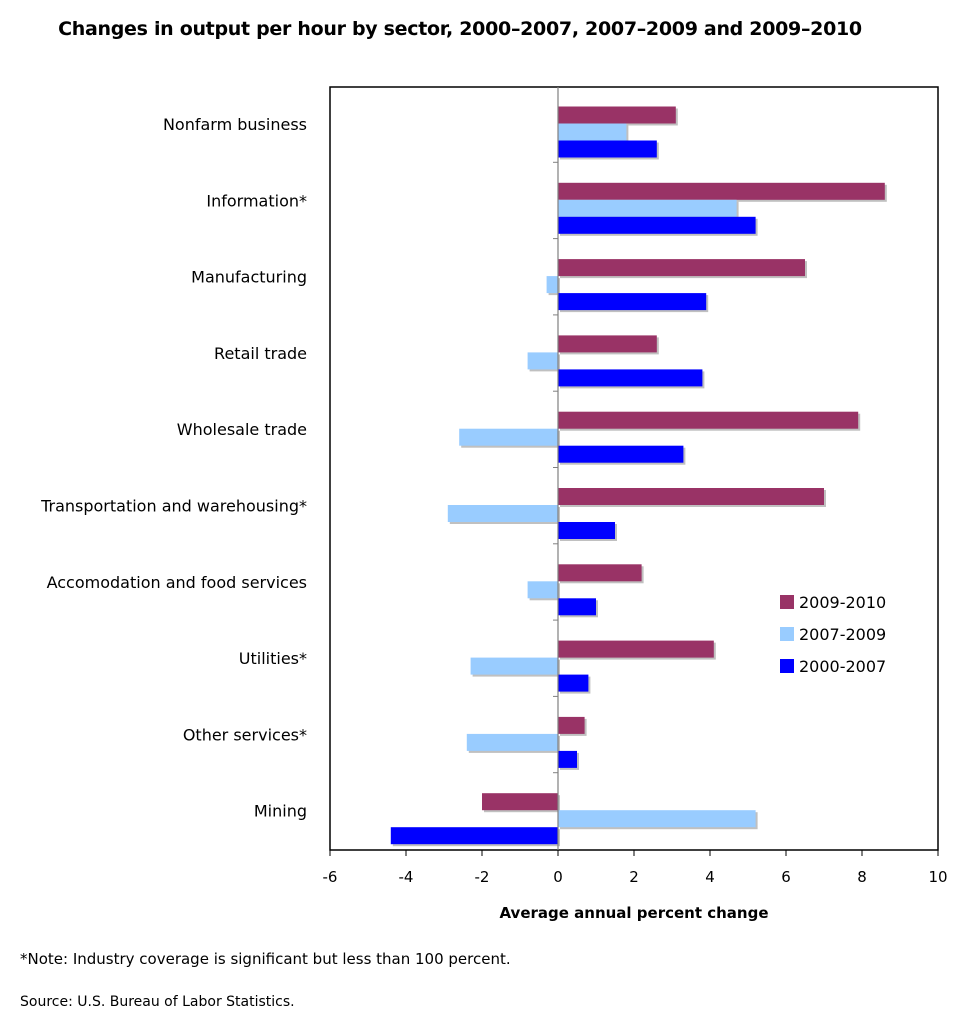 This screenshot has width=960, height=1030. I want to click on category-label: Manufacturing, so click(249, 277).